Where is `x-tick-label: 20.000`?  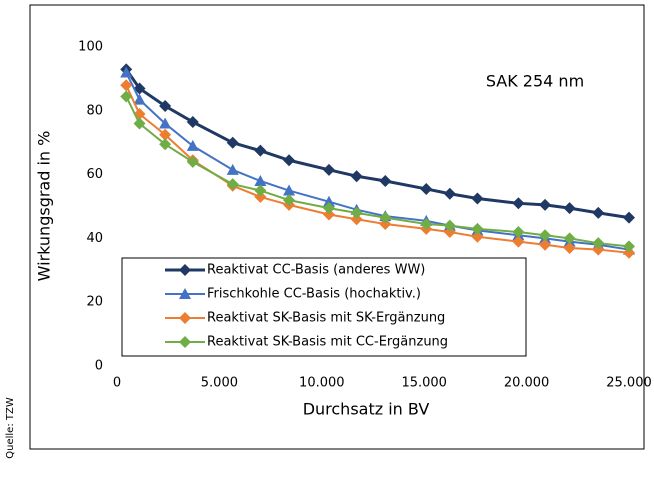 x-tick-label: 20.000 is located at coordinates (527, 383).